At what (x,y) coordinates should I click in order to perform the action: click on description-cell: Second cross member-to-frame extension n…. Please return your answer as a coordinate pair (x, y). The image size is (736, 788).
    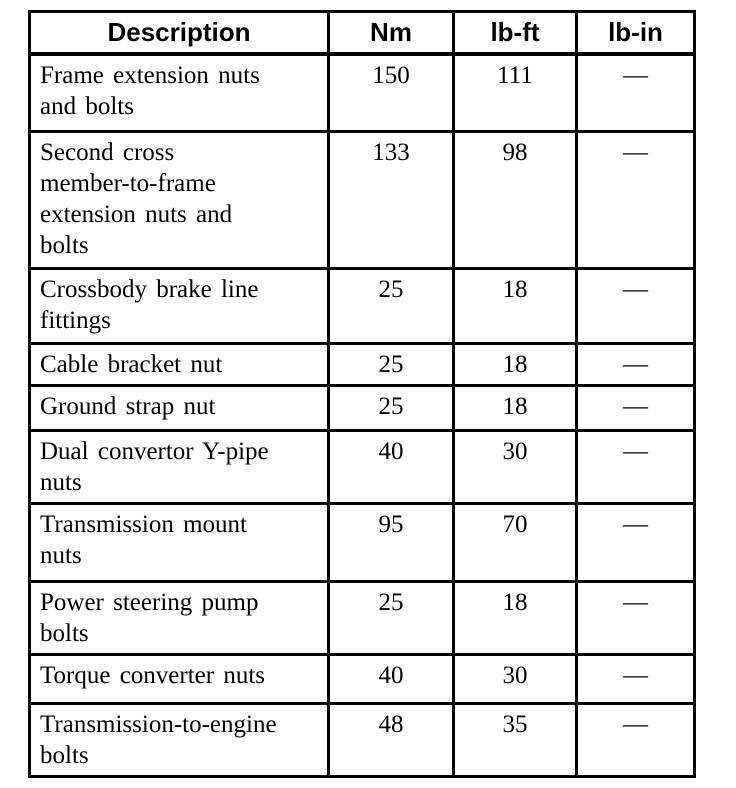
    Looking at the image, I should click on (179, 200).